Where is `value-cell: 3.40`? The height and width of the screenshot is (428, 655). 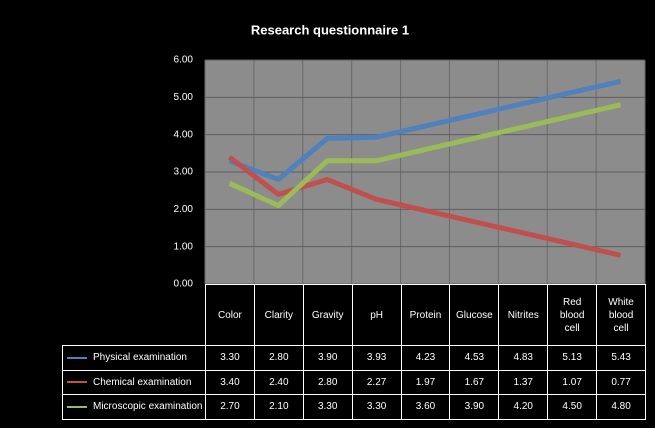
value-cell: 3.40 is located at coordinates (230, 382).